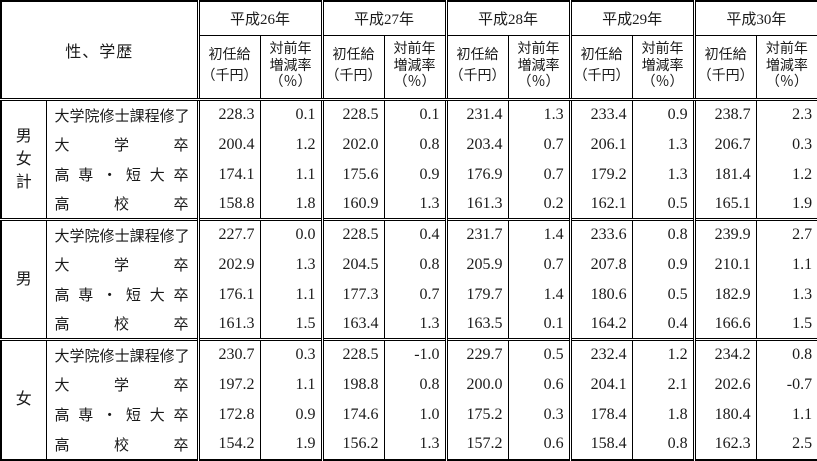 The width and height of the screenshot is (817, 461). I want to click on salary-value: 198.8, so click(352, 384).